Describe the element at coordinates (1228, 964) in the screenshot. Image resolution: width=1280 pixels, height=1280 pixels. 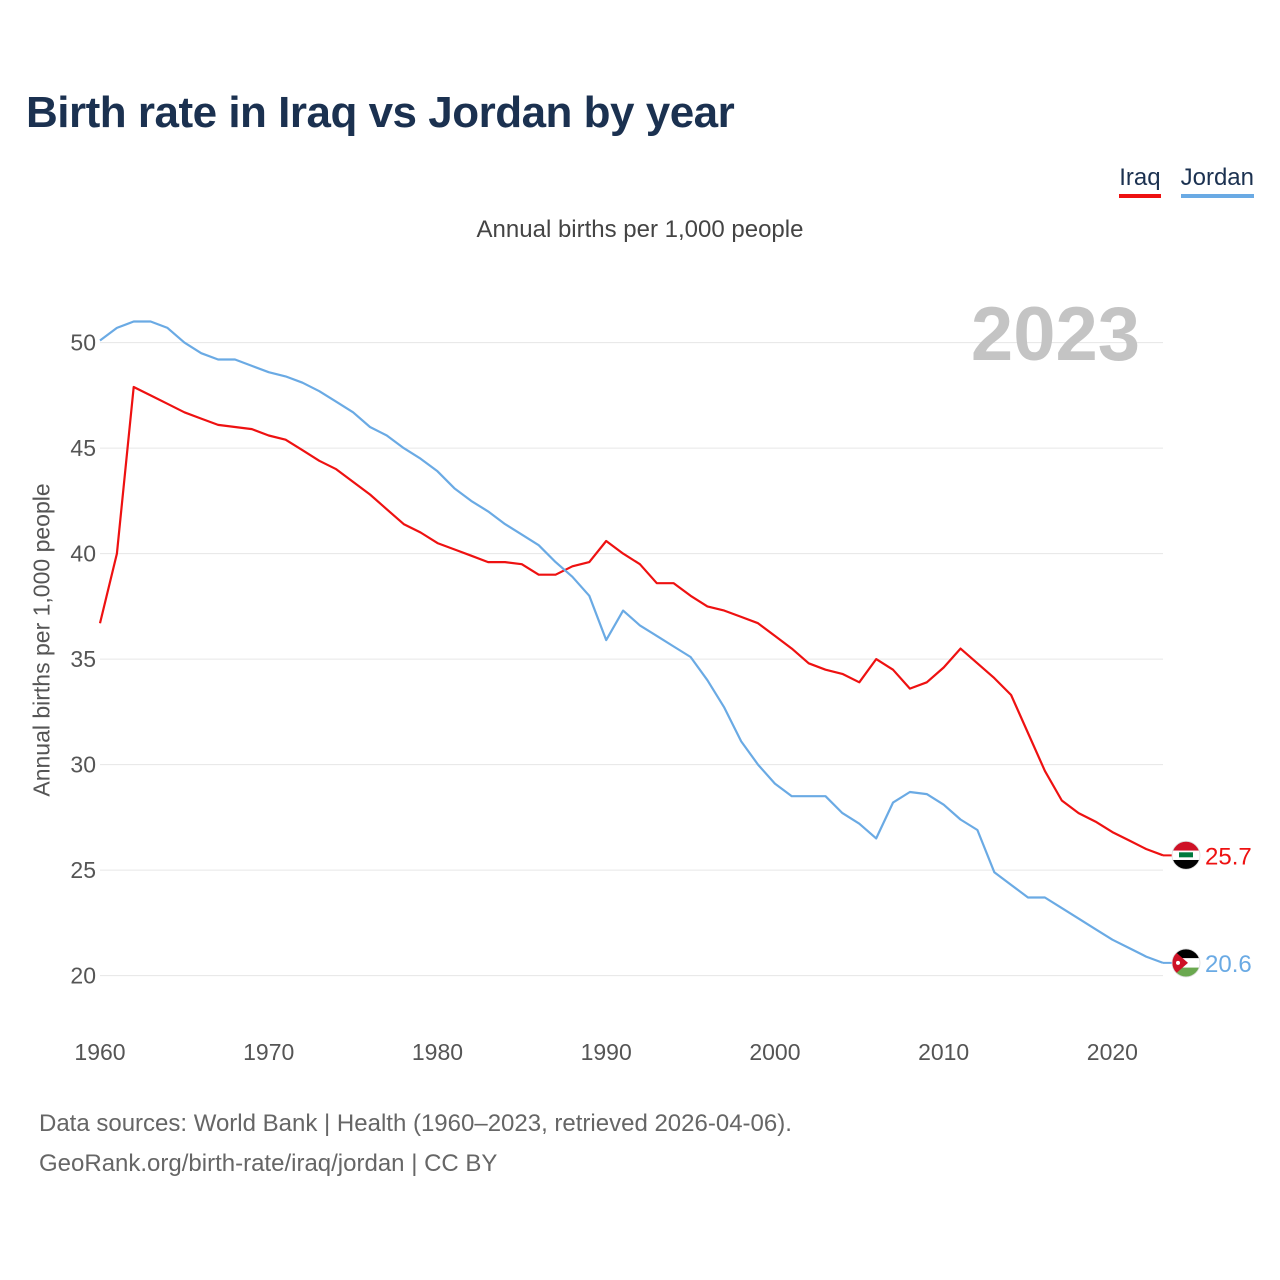
I see `end-value-label-jordan: 20.6` at that location.